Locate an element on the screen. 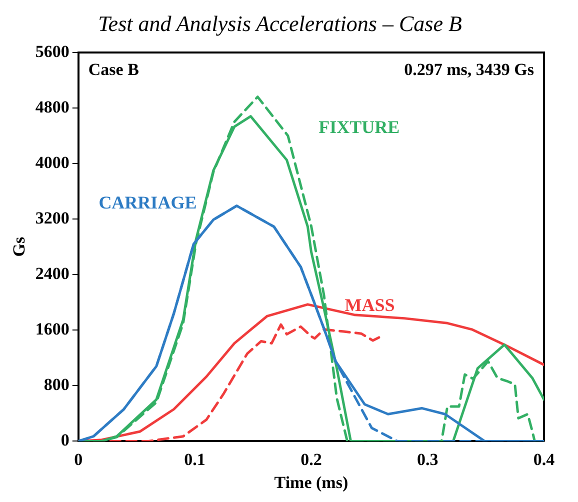 The height and width of the screenshot is (502, 578). y-tick-label: 4800 is located at coordinates (52, 106).